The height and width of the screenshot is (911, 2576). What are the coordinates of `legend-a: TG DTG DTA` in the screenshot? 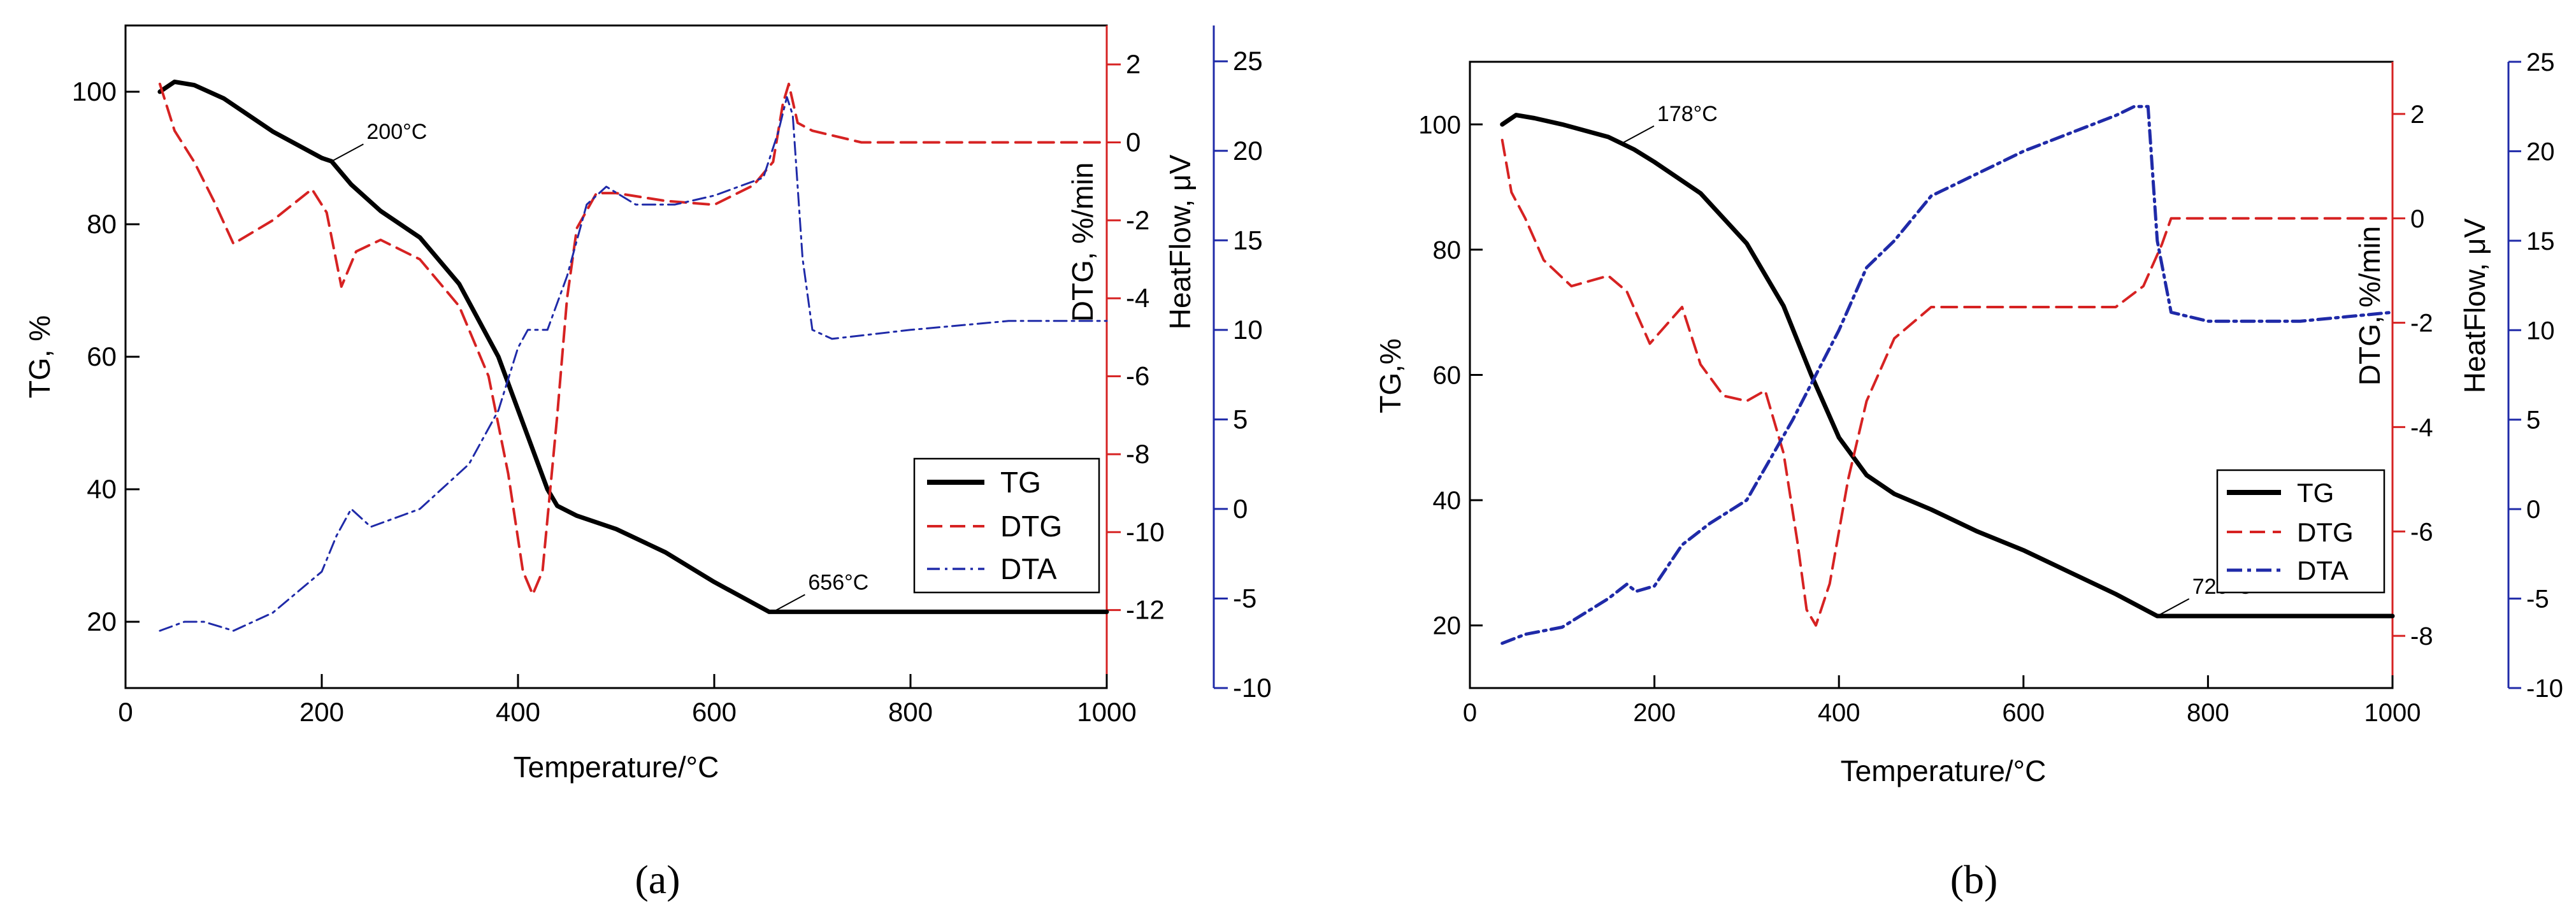 It's located at (1006, 525).